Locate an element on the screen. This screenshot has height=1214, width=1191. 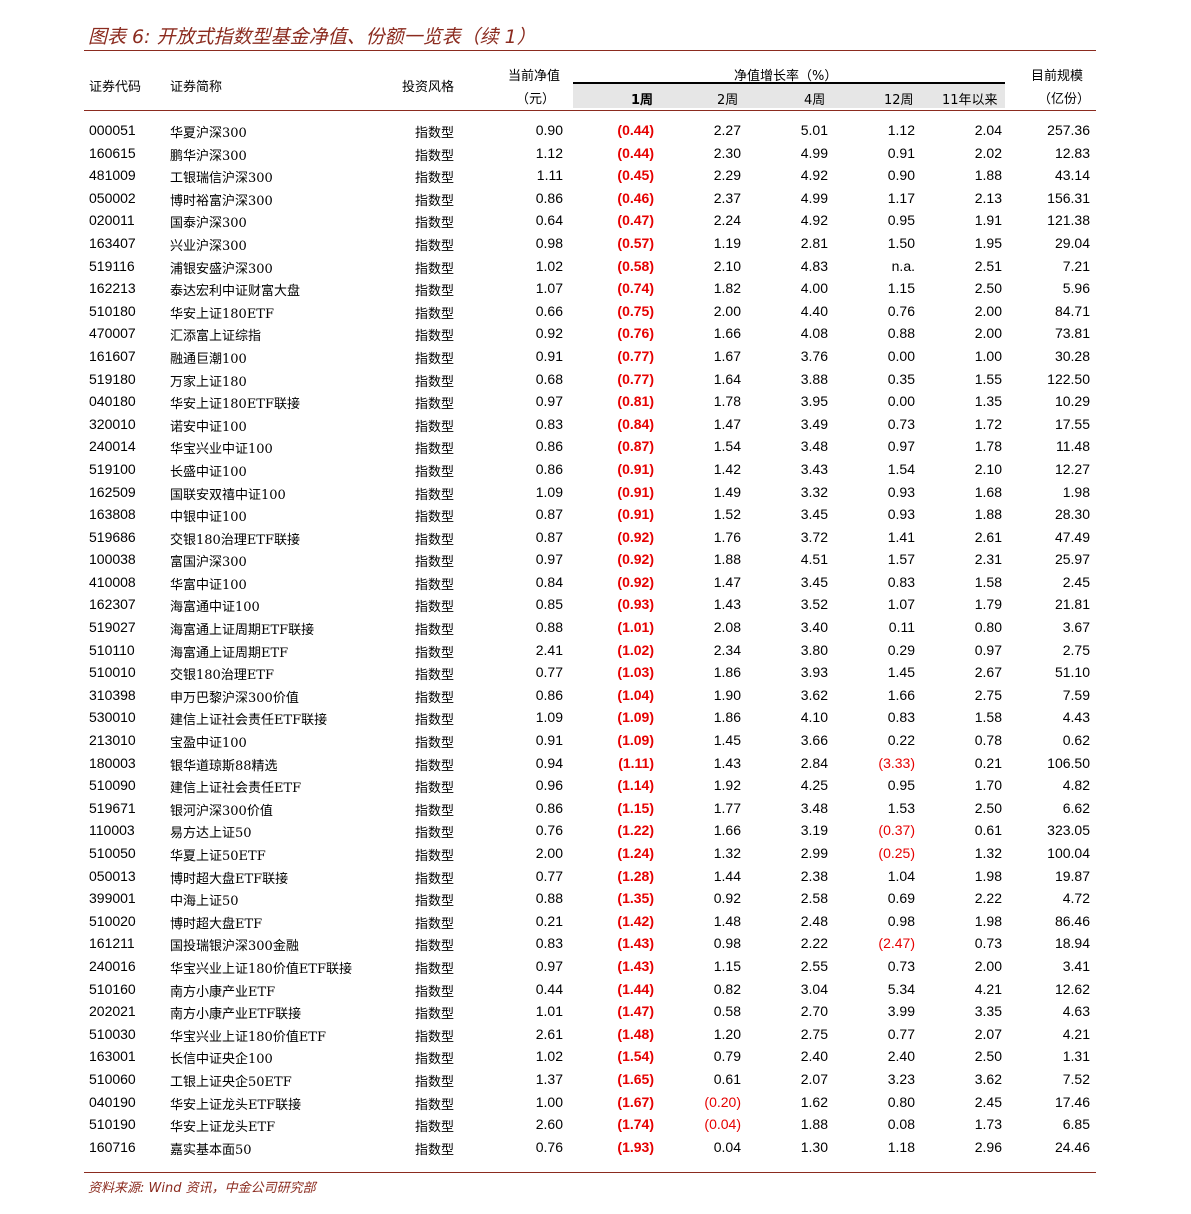
growth-2w: 1.48 is located at coordinates (727, 920).